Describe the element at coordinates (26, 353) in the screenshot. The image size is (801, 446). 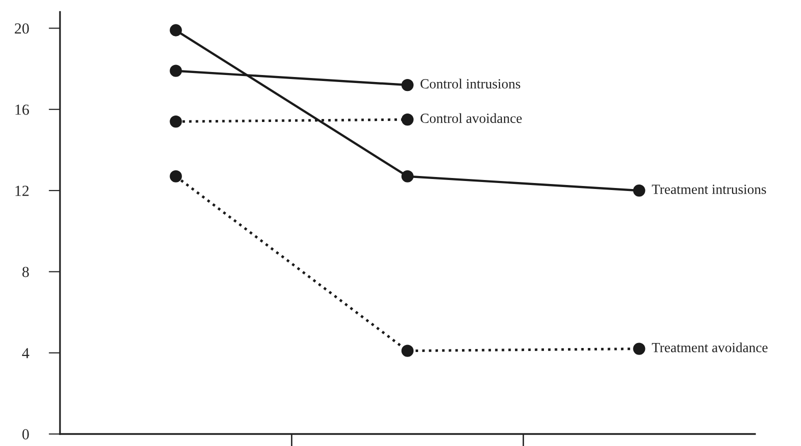
I see `y-tick-label: 4` at that location.